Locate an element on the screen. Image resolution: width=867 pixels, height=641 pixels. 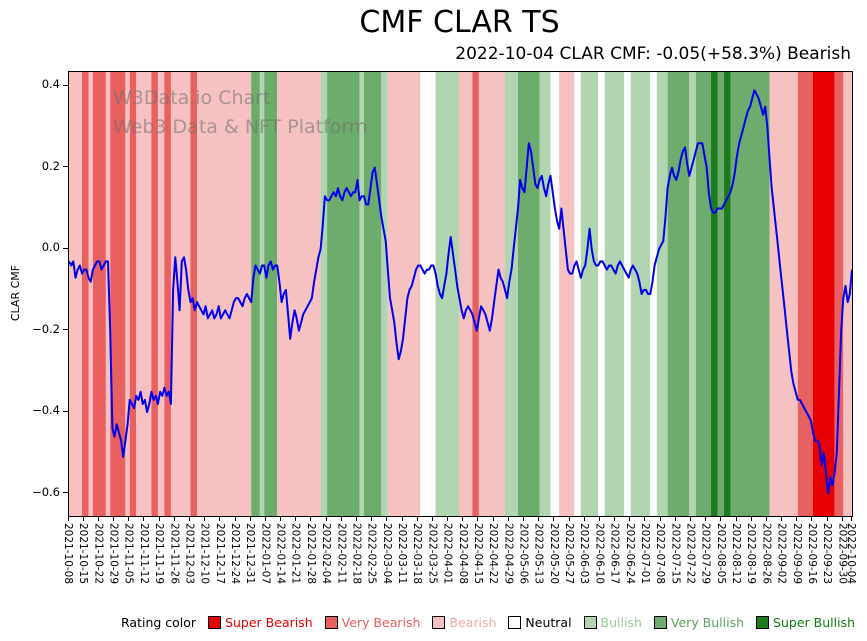
x-tick-label: 2022-03-25 is located at coordinates (432, 554).